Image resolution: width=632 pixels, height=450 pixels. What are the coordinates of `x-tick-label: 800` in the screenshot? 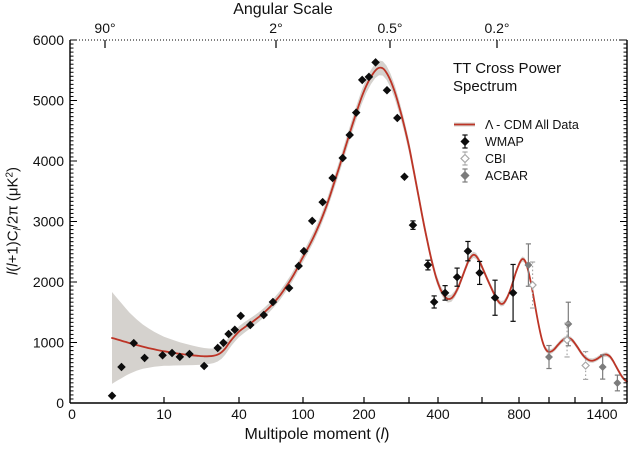 It's located at (519, 414).